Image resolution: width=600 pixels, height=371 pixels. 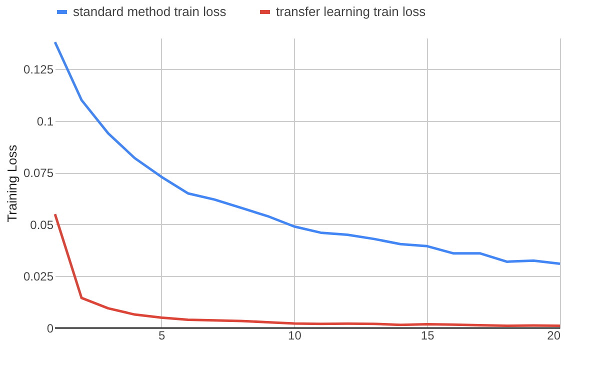 What do you see at coordinates (351, 11) in the screenshot?
I see `legend-label: transfer learning train loss` at bounding box center [351, 11].